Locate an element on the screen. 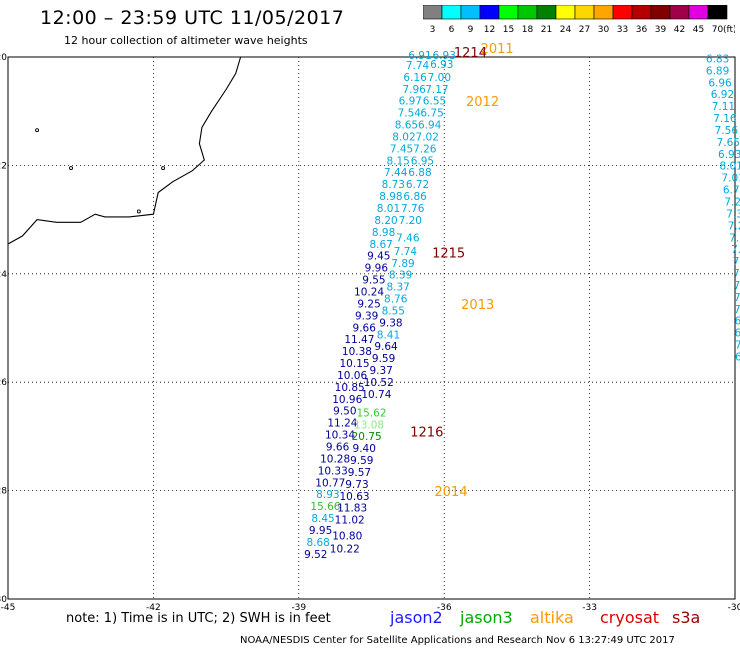 This screenshot has width=740, height=650. wave-height-value: 8.65 is located at coordinates (406, 126).